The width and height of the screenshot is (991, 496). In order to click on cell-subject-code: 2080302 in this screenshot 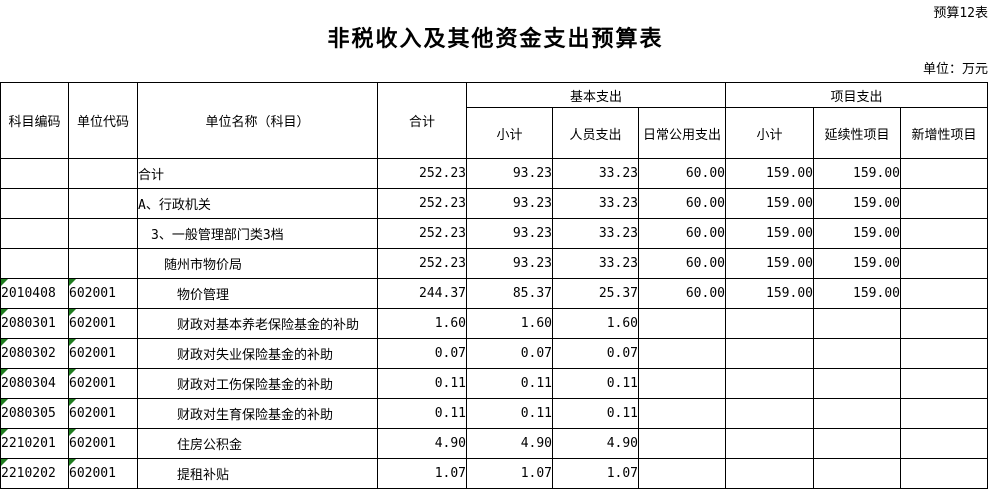, I will do `click(34, 353)`.